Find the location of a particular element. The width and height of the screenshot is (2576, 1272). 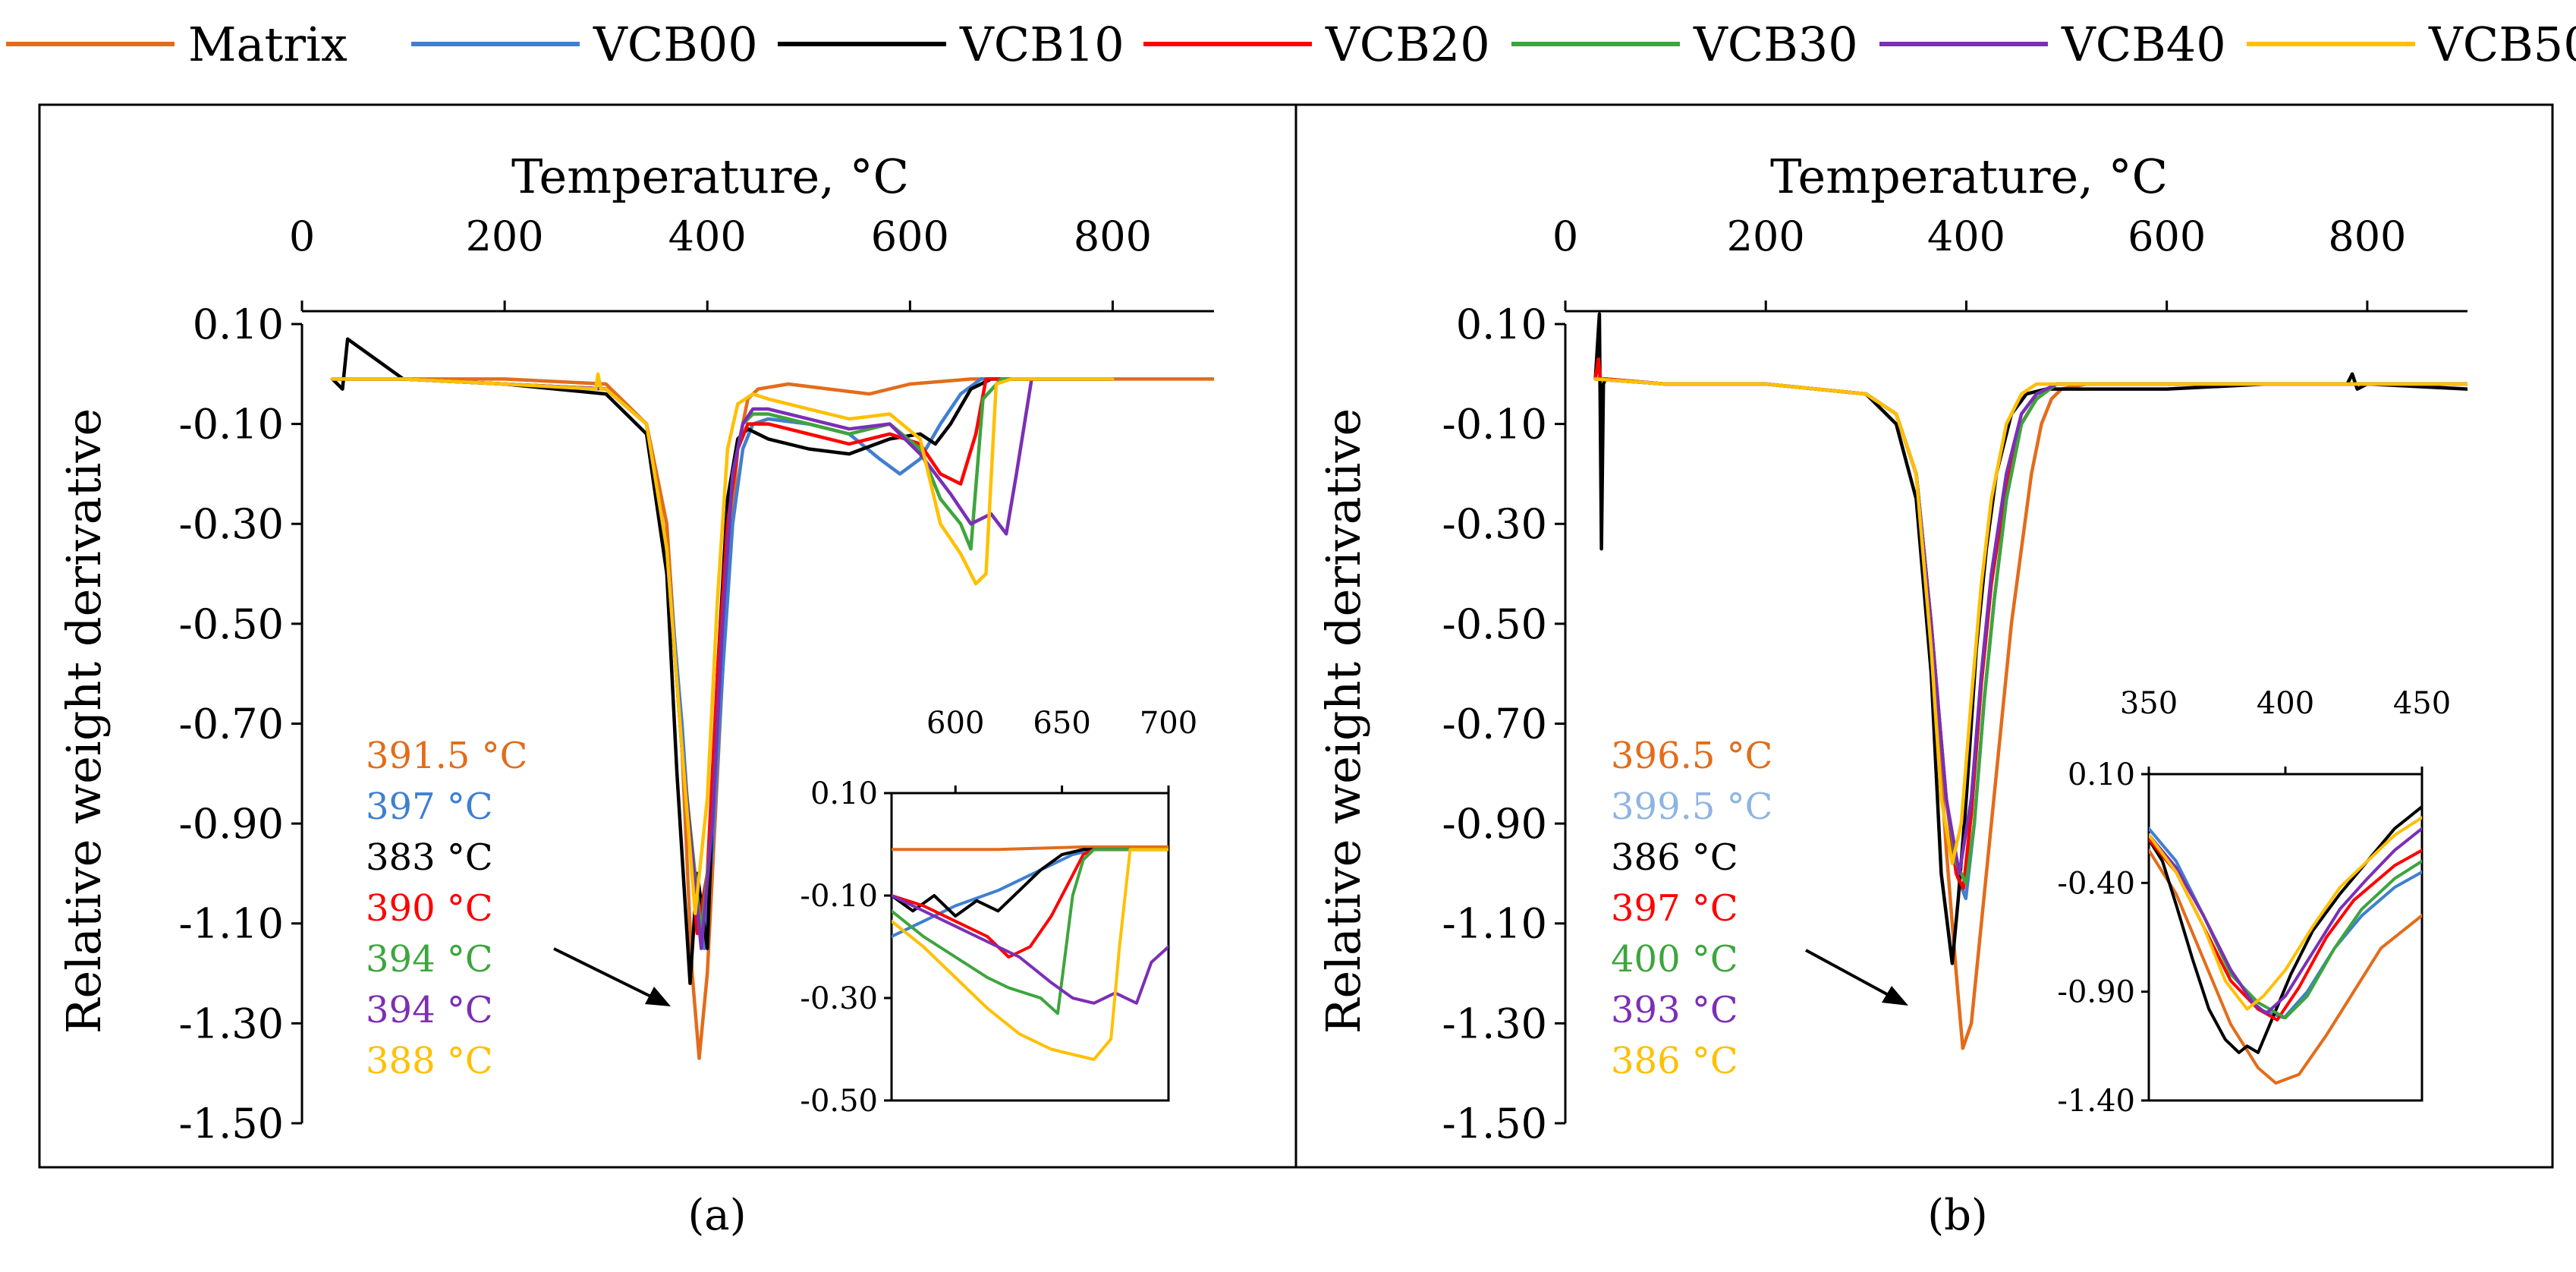

panel-a-y-tick-label: -0.90 is located at coordinates (231, 824).